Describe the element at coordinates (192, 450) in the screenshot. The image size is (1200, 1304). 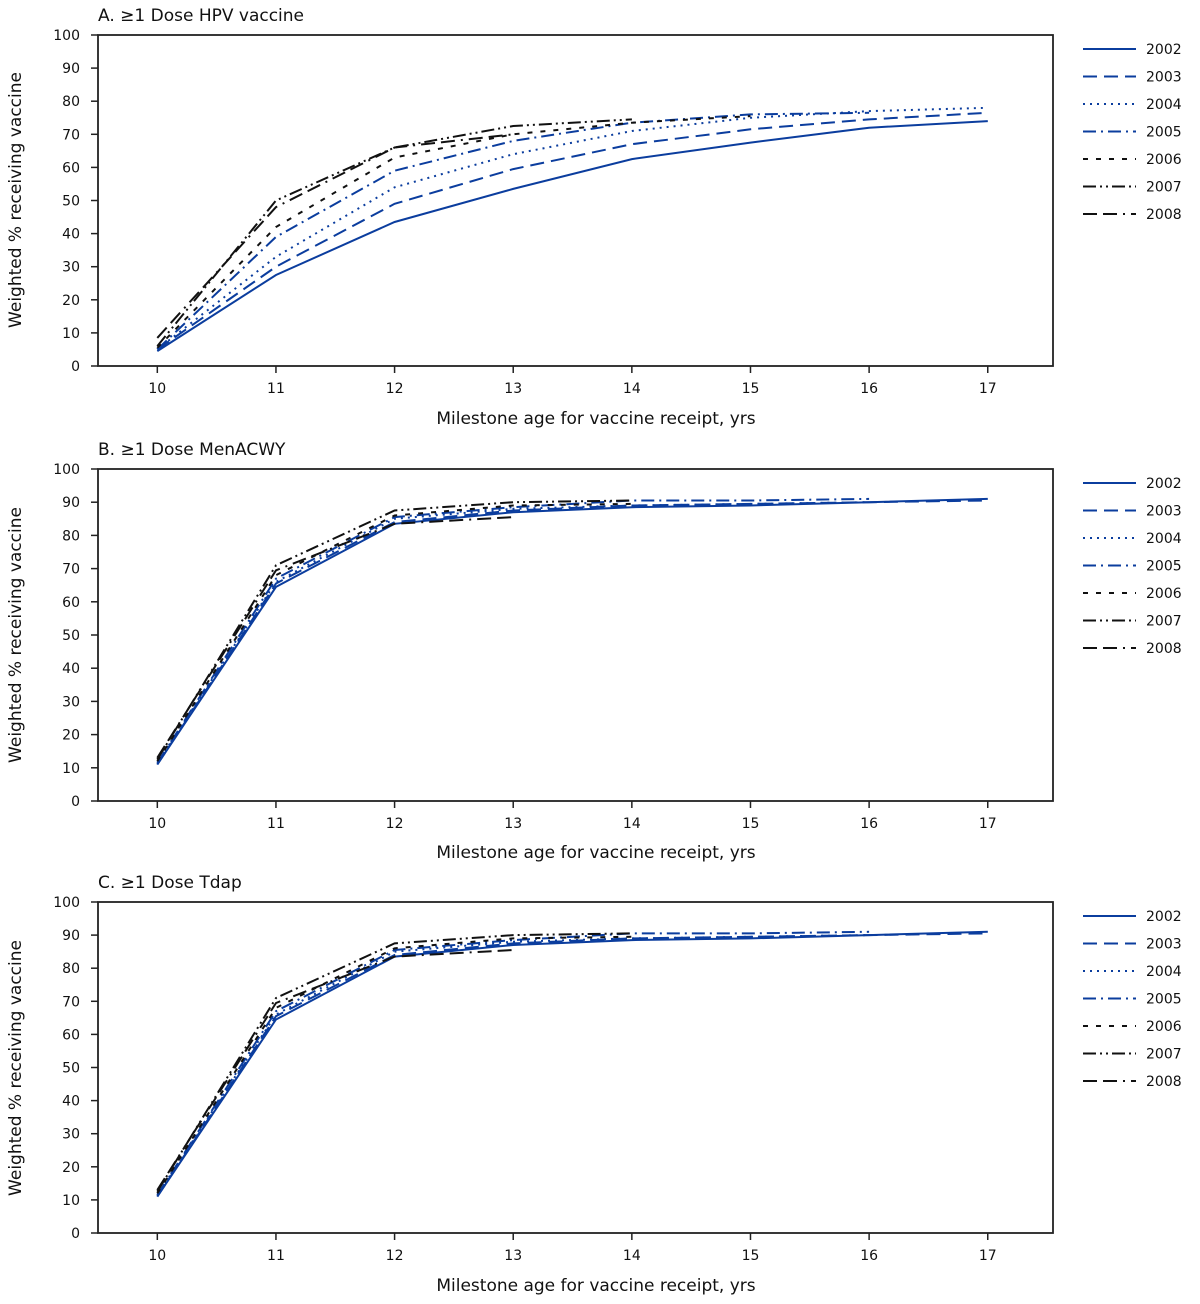
I see `panel-b-title: B. ≥1 Dose MenACWY` at that location.